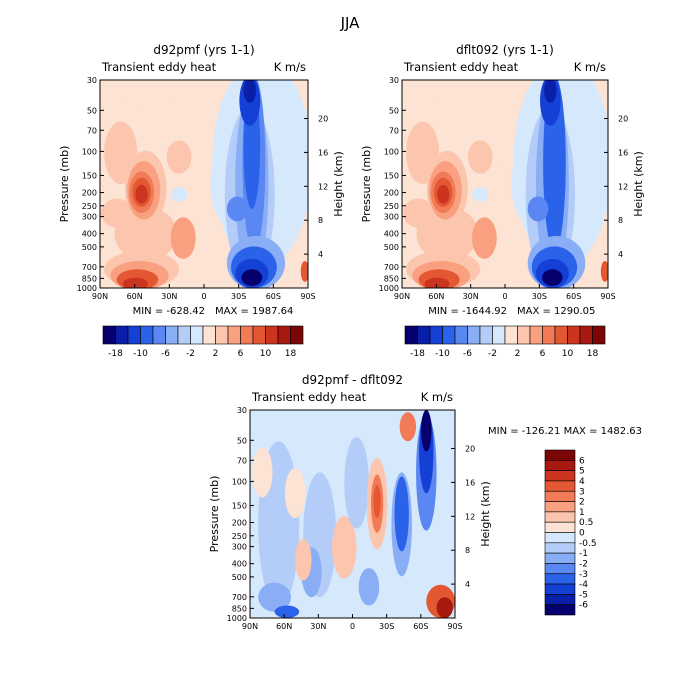 This screenshot has height=700, width=700. What do you see at coordinates (556, 311) in the screenshot?
I see `max-label: MAX = 1290.05` at bounding box center [556, 311].